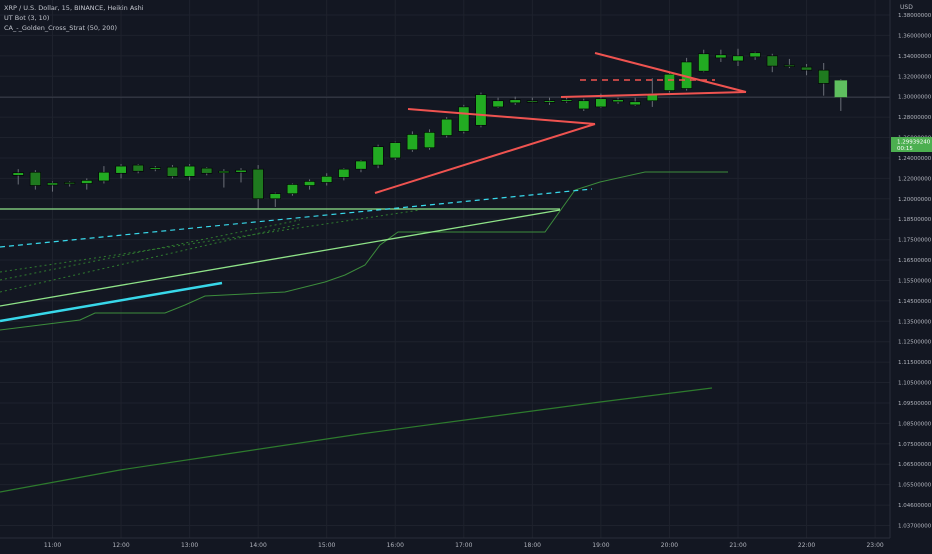 This screenshot has height=554, width=932. Describe the element at coordinates (915, 159) in the screenshot. I see `price-tick-label: 1.24000000` at that location.